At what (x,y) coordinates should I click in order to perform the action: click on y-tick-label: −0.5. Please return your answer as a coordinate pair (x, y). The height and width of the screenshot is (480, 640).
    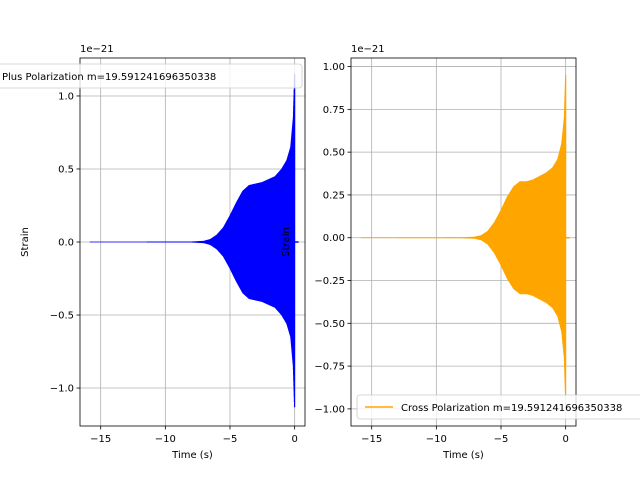
    Looking at the image, I should click on (62, 316).